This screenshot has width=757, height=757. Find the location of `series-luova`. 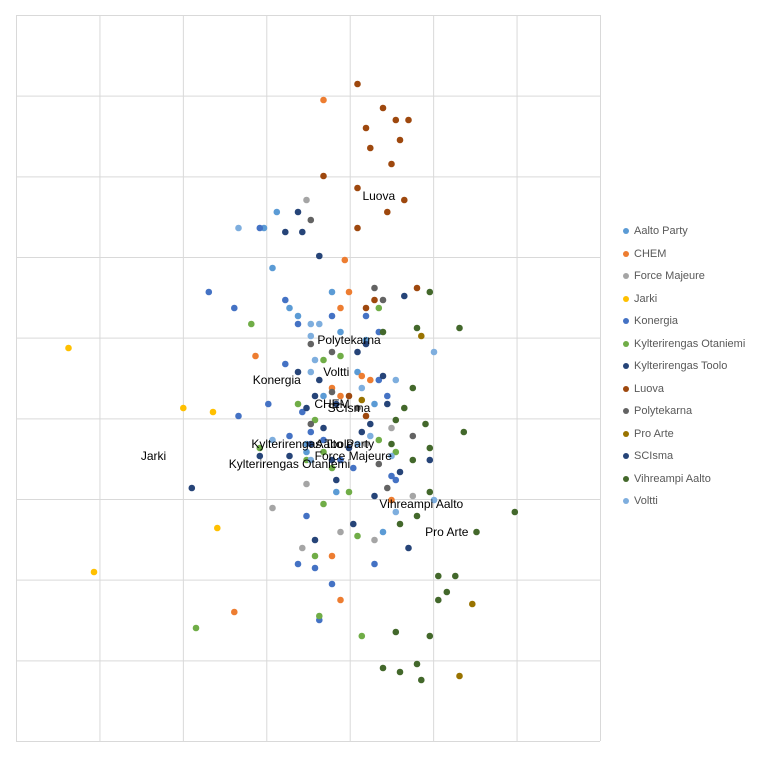

series-luova is located at coordinates (370, 250).